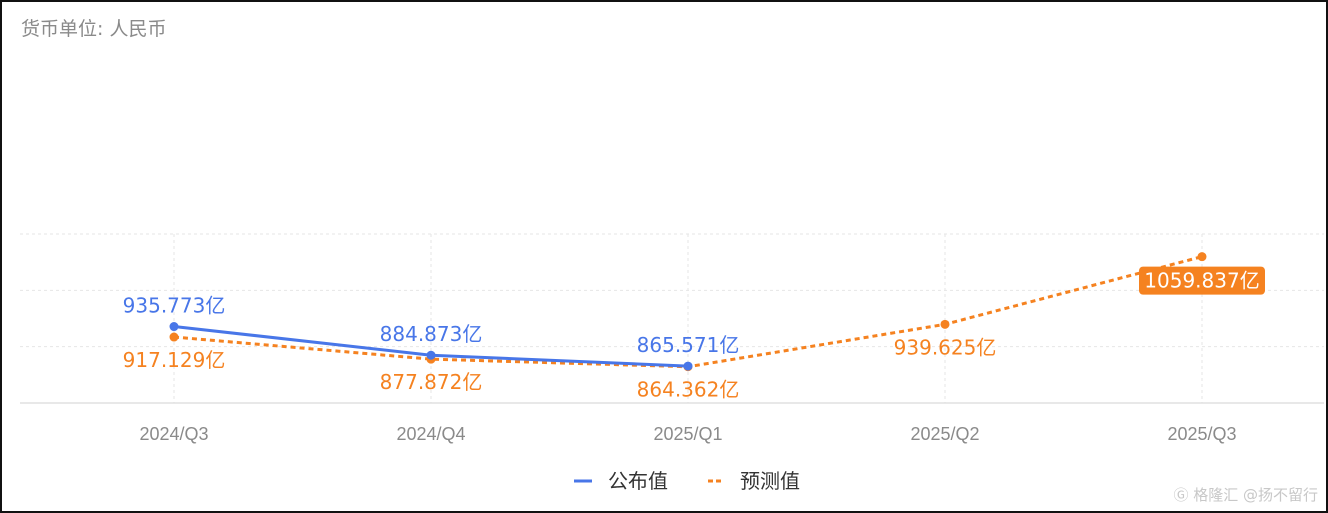 Image resolution: width=1328 pixels, height=513 pixels. I want to click on watermark: Ⓖ 格隆汇 @扬不留行, so click(1245, 495).